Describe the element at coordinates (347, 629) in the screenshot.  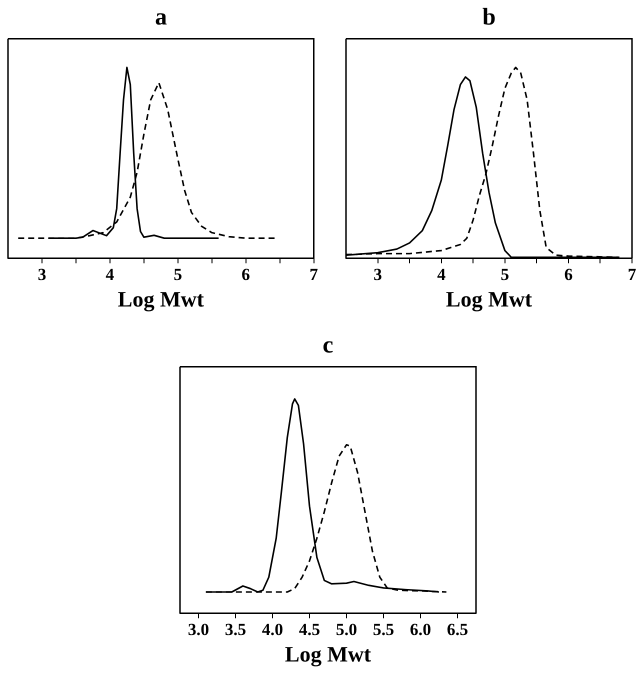
I see `x-tick-label: 5.0` at that location.